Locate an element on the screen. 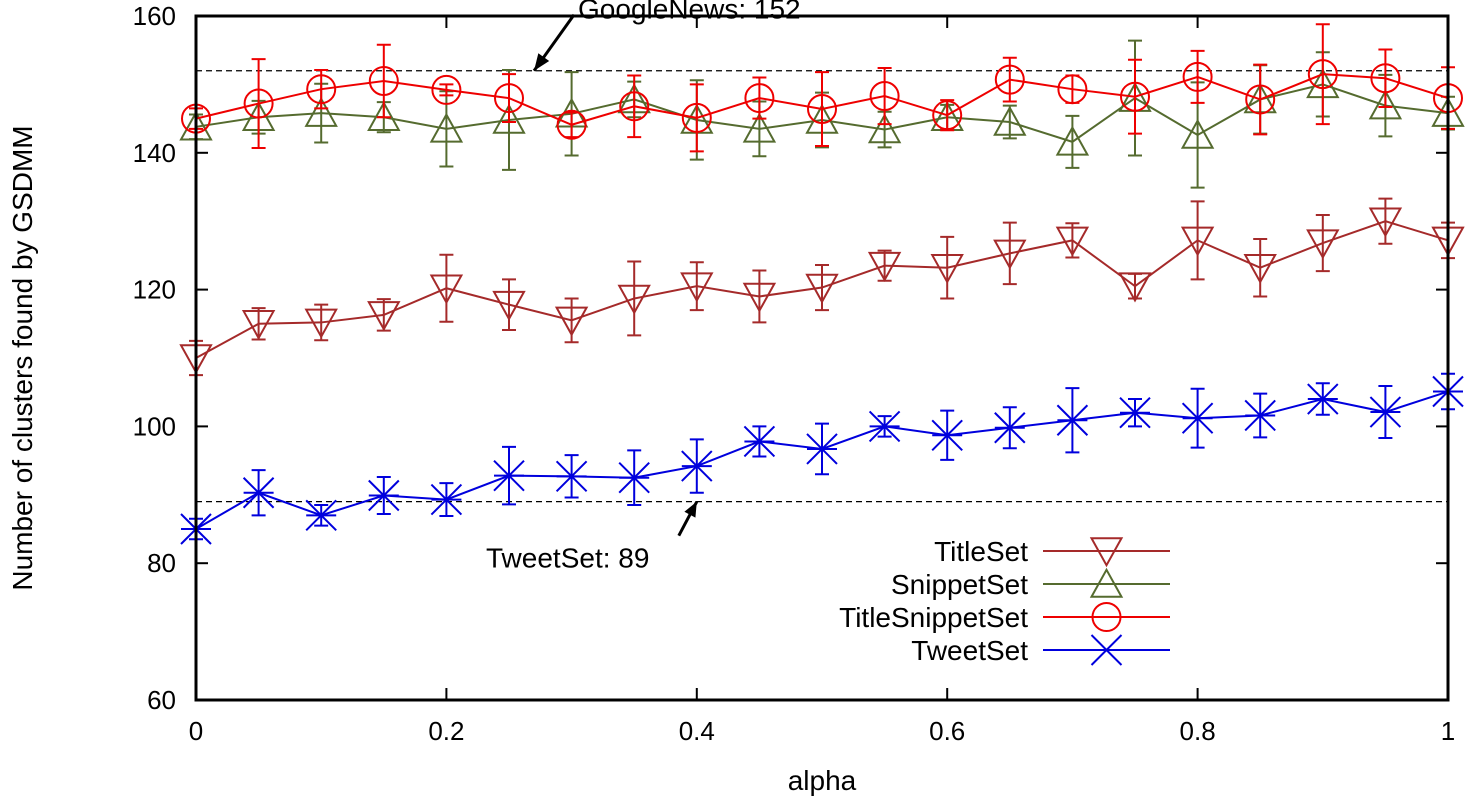 This screenshot has width=1471, height=805. x-tick-label: 0.4 is located at coordinates (697, 731).